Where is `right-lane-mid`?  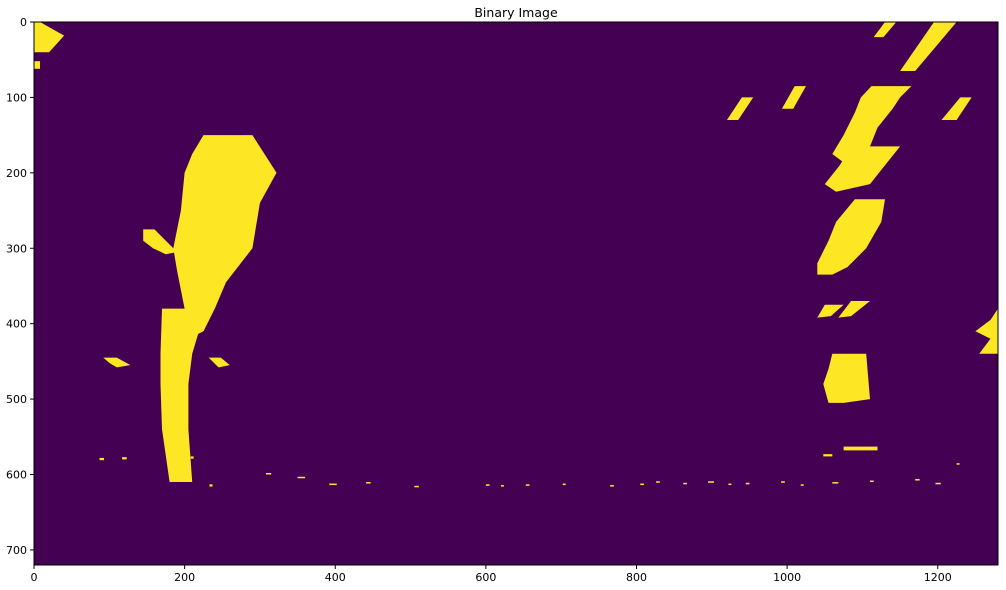
right-lane-mid is located at coordinates (851, 237).